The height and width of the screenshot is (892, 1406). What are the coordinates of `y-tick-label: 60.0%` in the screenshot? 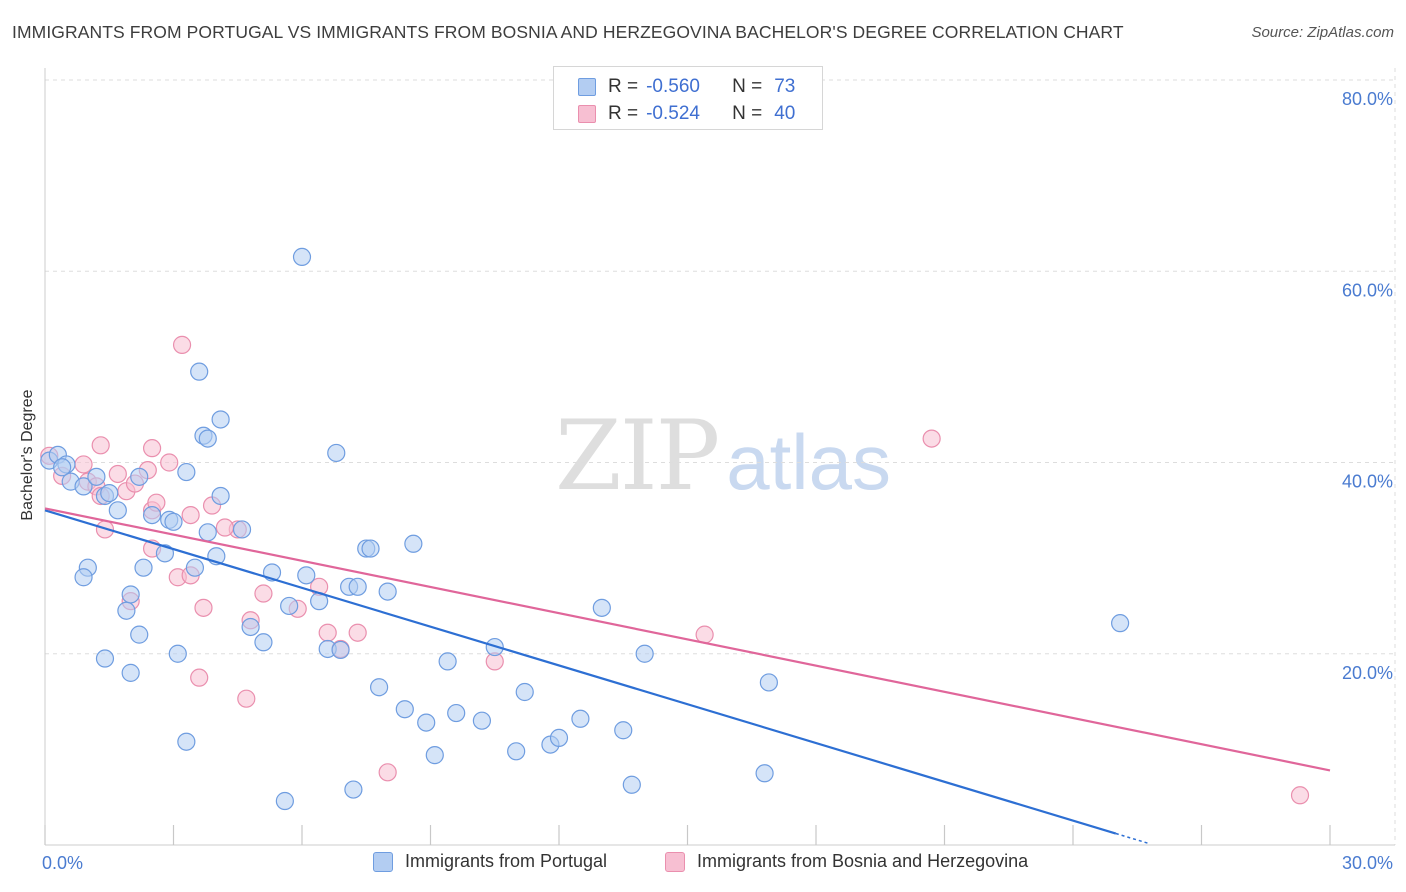 It's located at (1367, 290).